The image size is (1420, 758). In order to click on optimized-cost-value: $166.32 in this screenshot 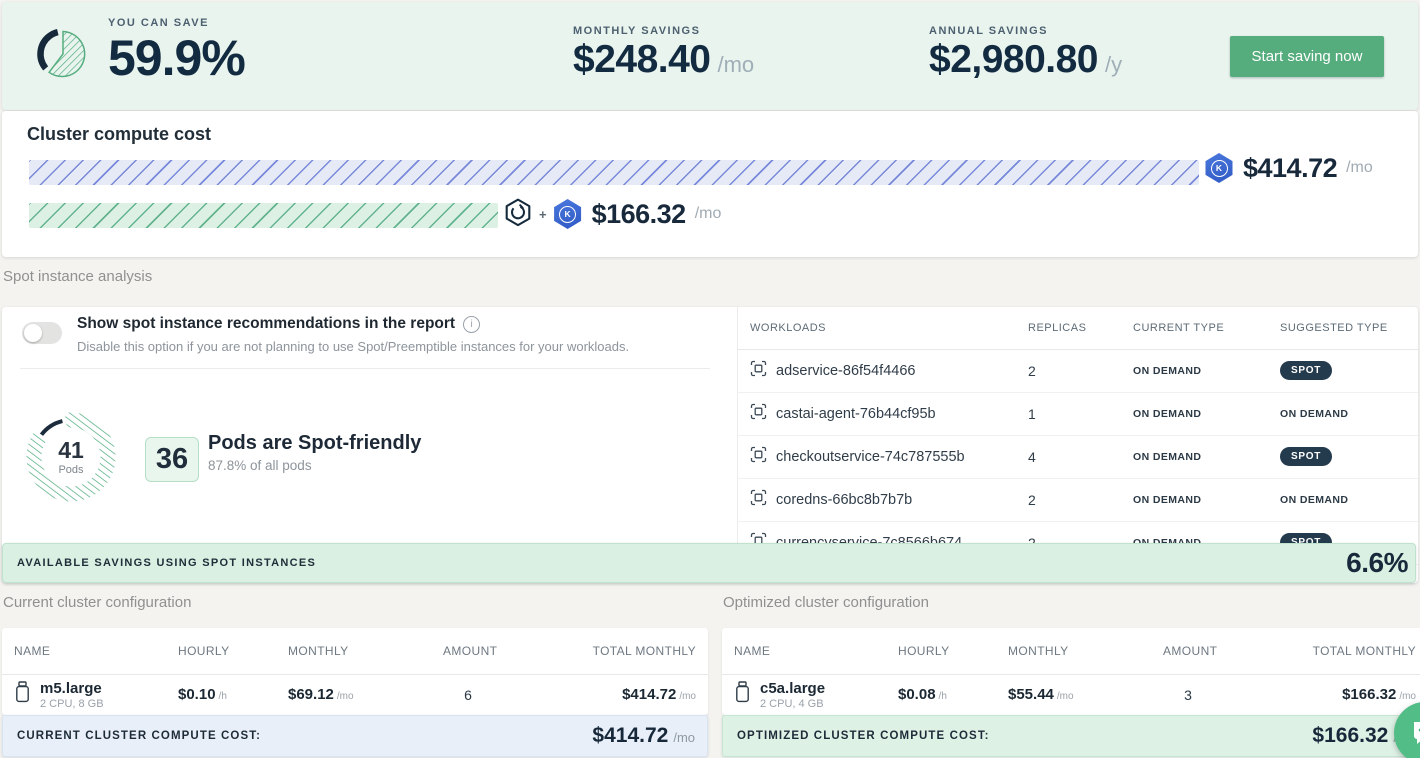, I will do `click(639, 213)`.